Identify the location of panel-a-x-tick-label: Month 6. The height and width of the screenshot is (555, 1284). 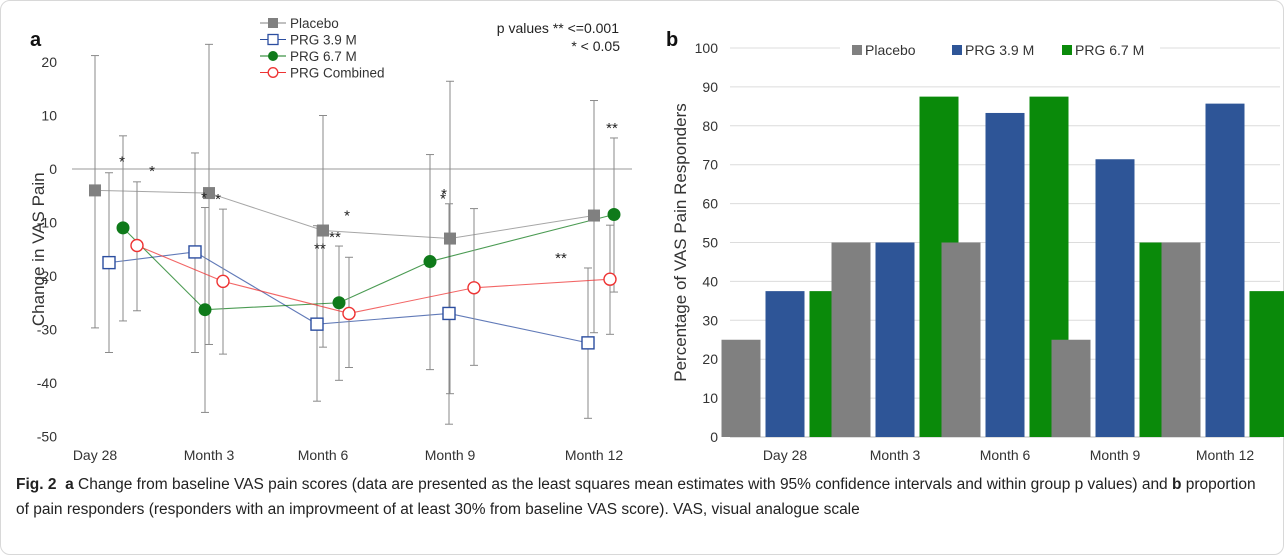
(323, 455).